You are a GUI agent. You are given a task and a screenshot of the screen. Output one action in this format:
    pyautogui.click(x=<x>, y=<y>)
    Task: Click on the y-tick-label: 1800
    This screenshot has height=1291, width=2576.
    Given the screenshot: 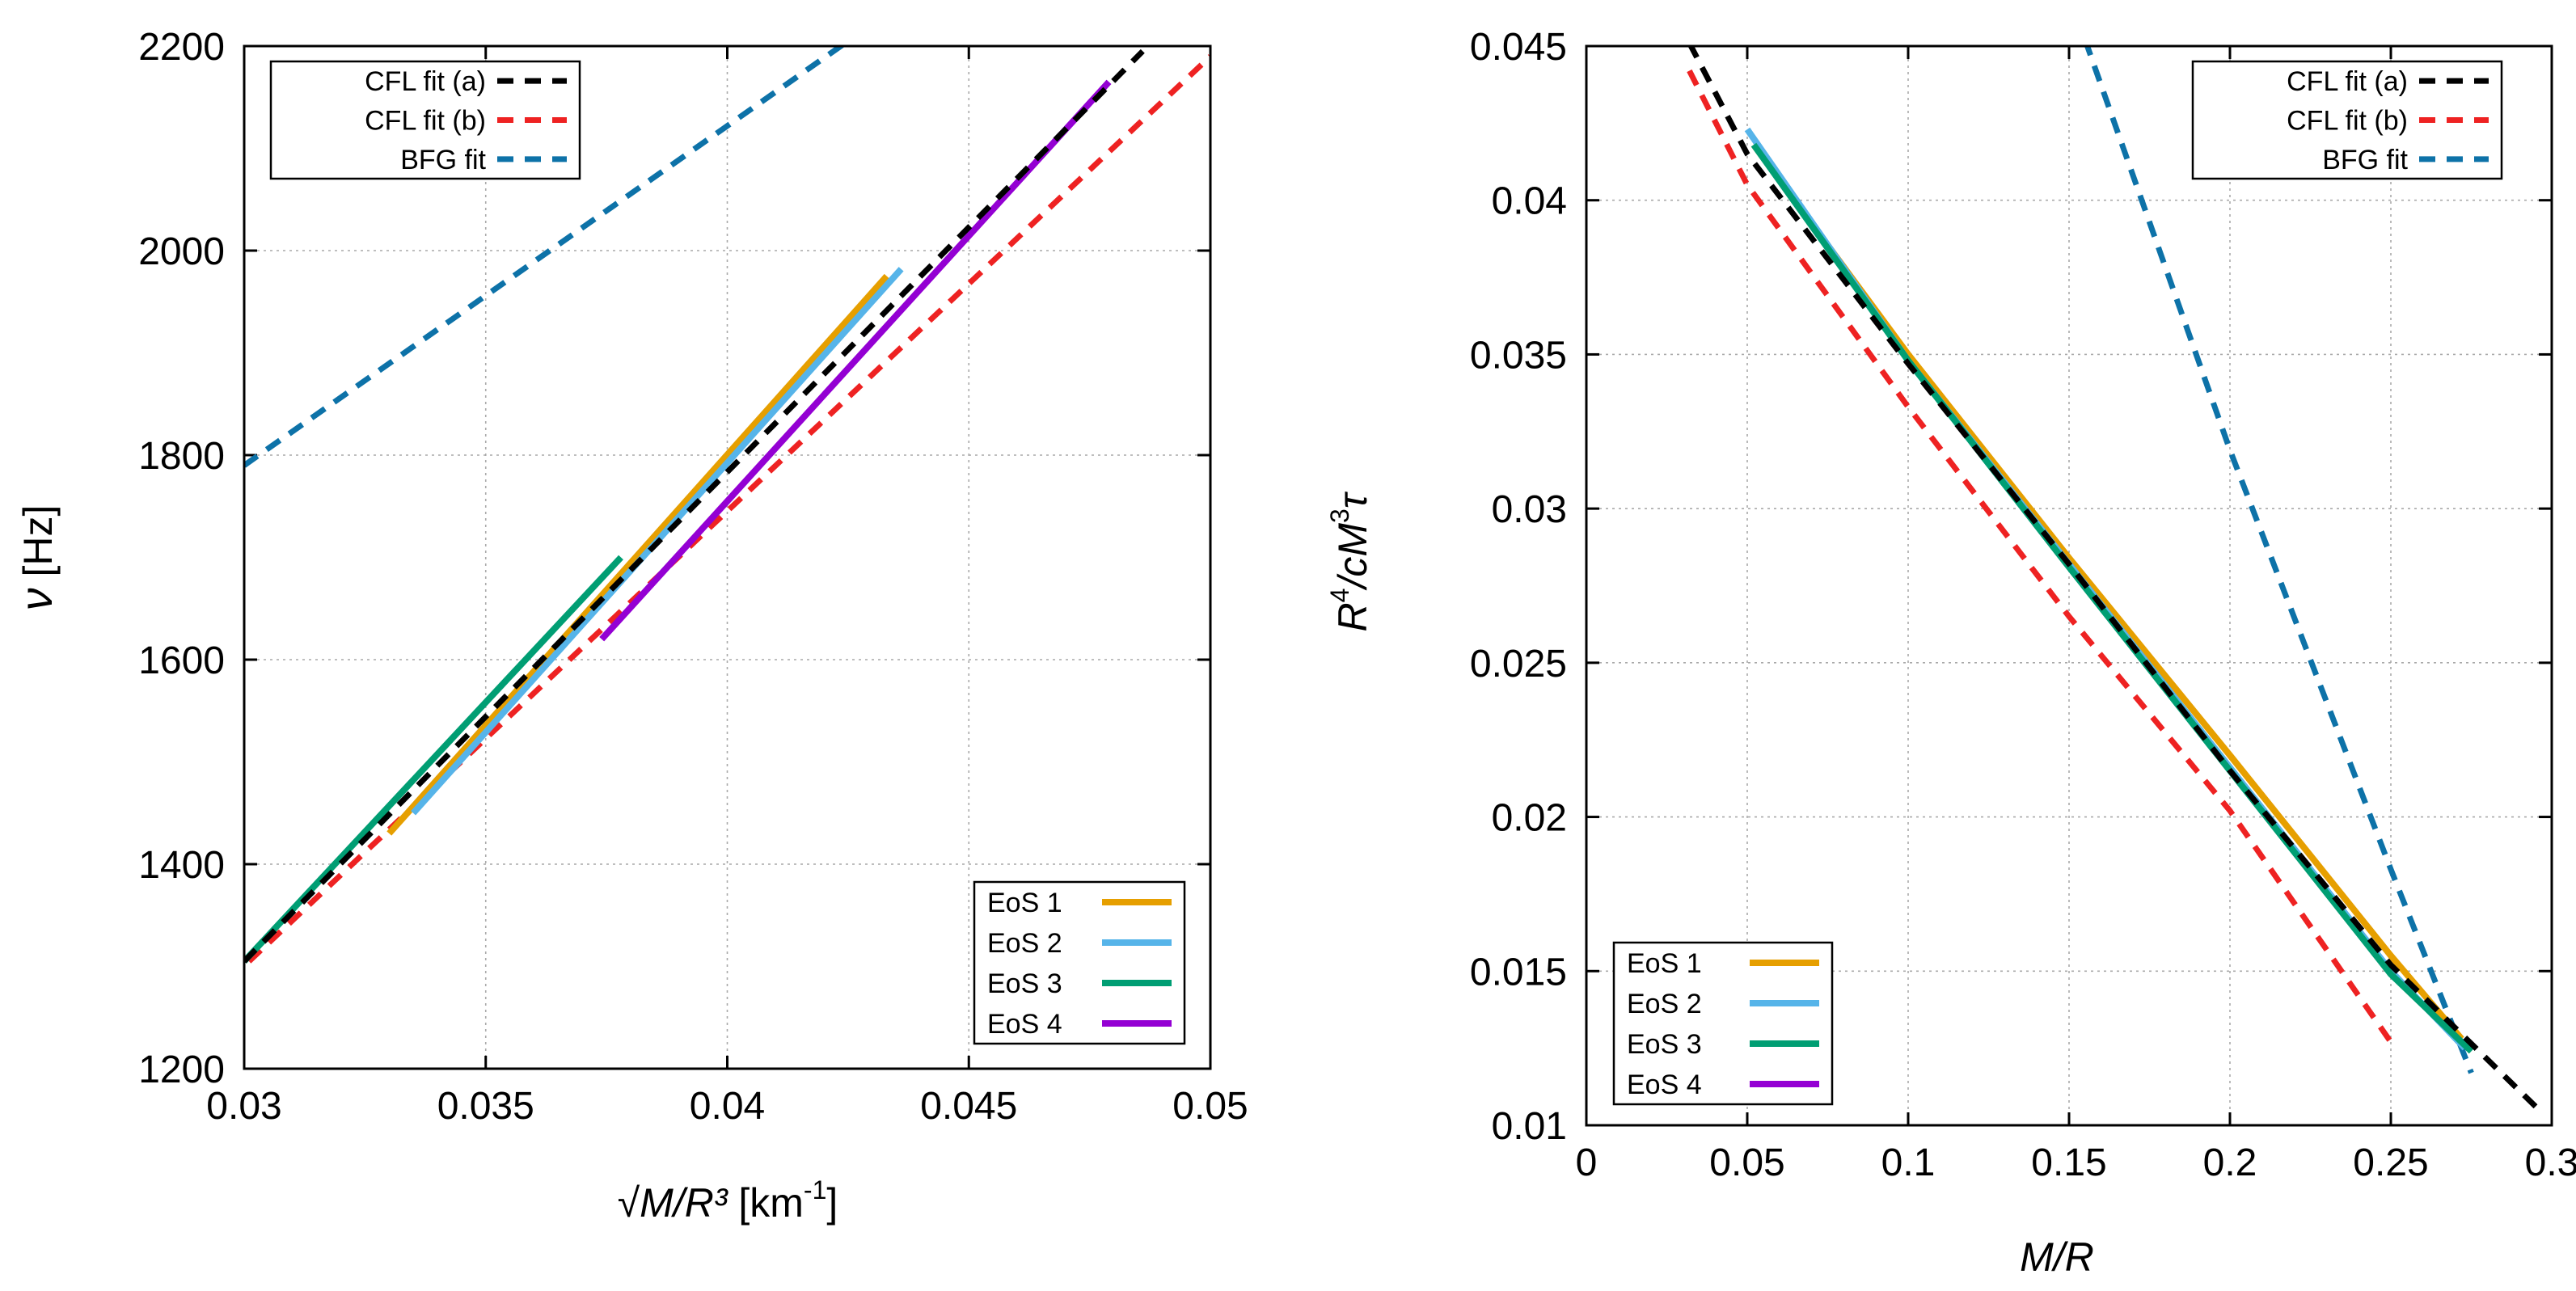 What is the action you would take?
    pyautogui.click(x=181, y=456)
    